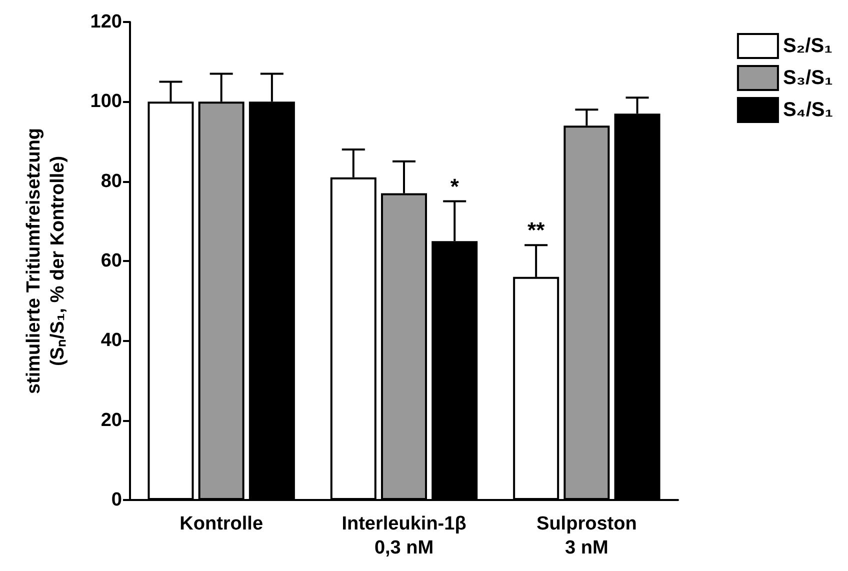 Image resolution: width=848 pixels, height=571 pixels. Describe the element at coordinates (807, 46) in the screenshot. I see `legend-label: S₂/S₁` at that location.